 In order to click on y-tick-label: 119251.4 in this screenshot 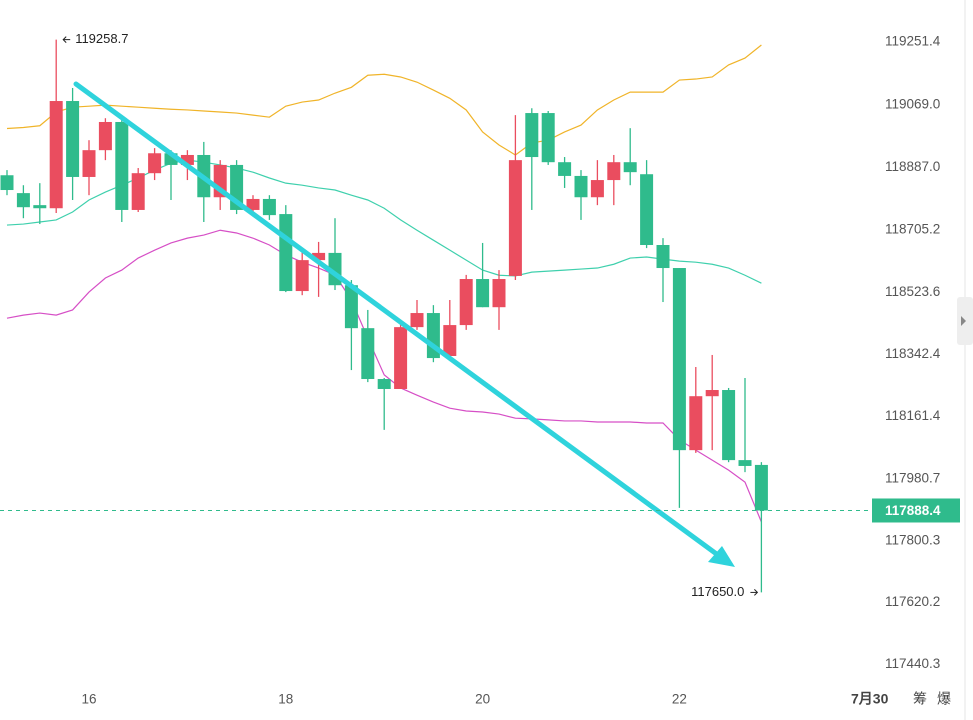, I will do `click(913, 41)`.